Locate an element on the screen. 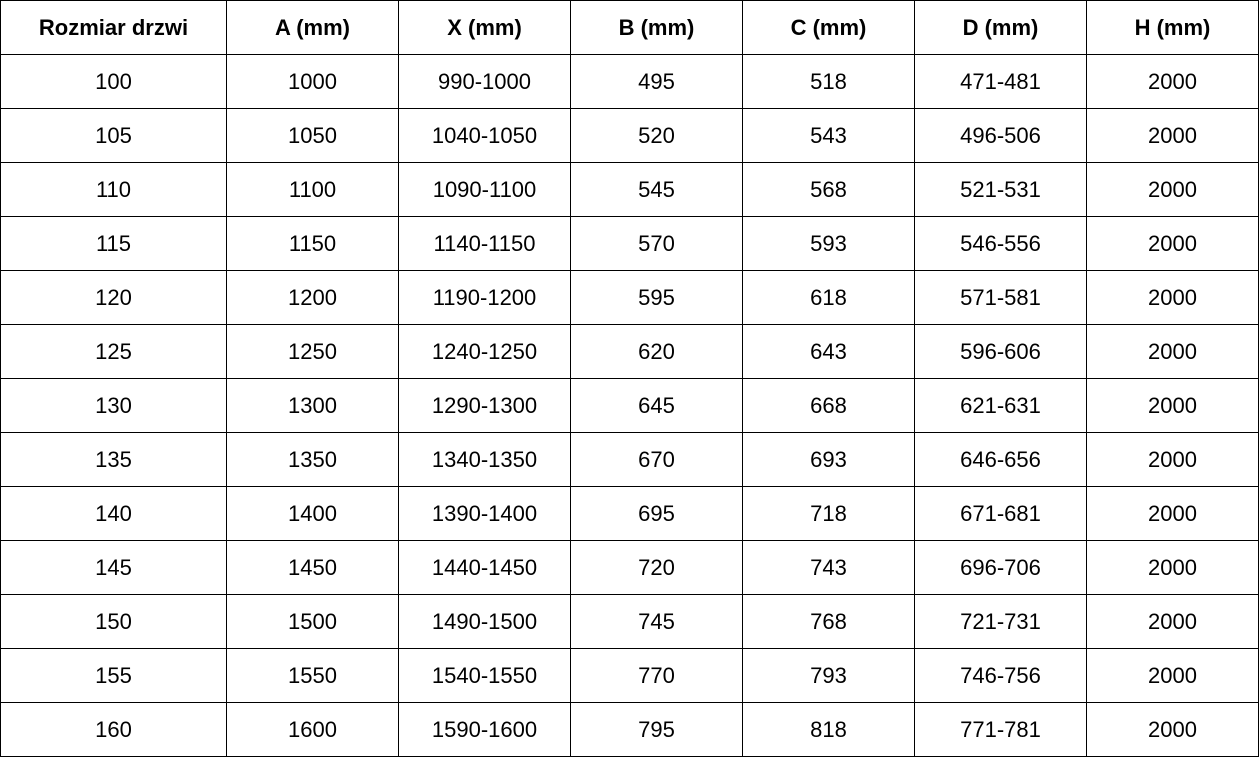 This screenshot has width=1259, height=757. table-row: 120 1200 1190-1200 595 618 571-581 2000 is located at coordinates (629, 297).